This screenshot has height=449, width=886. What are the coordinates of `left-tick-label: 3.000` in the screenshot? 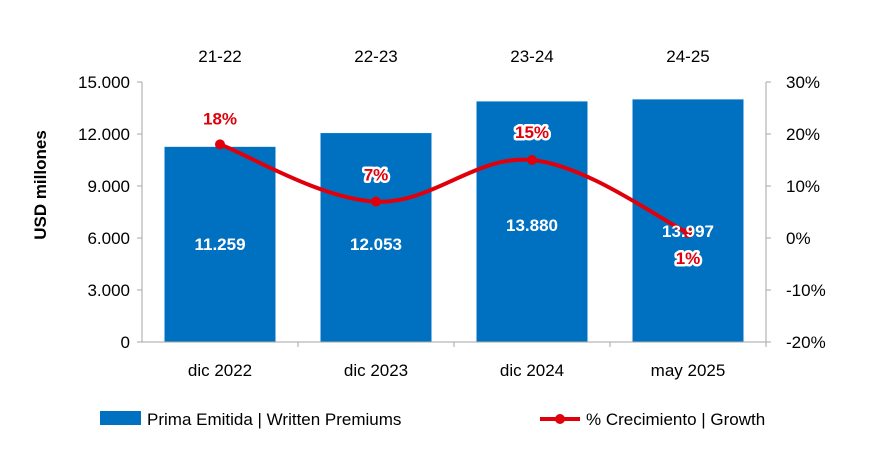 It's located at (108, 290).